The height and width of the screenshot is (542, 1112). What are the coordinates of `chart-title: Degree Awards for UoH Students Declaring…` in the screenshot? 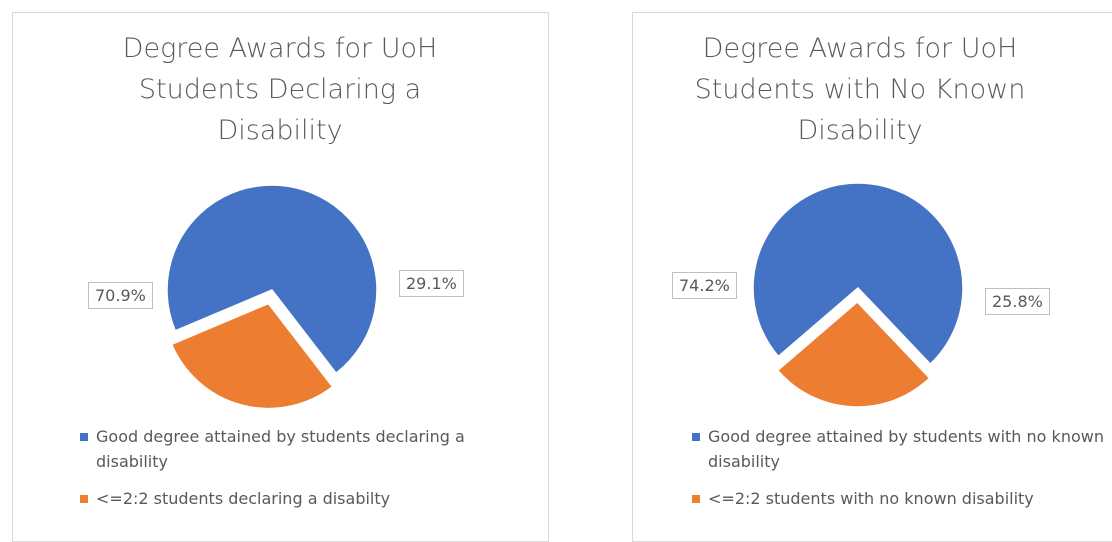 It's located at (280, 89).